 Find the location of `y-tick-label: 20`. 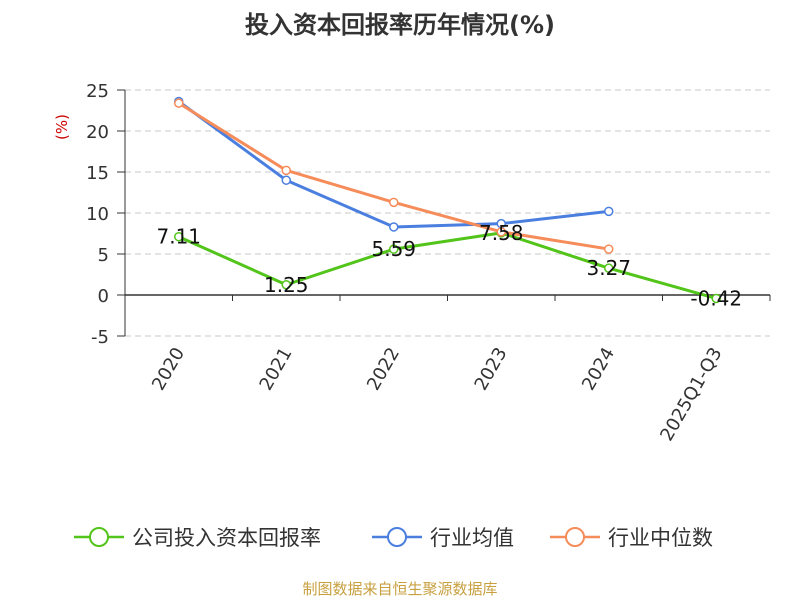

y-tick-label: 20 is located at coordinates (97, 132).